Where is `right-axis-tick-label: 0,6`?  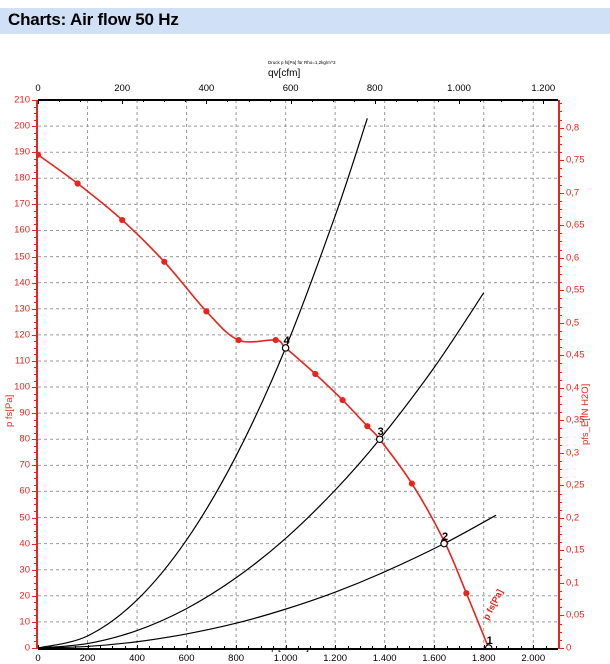 right-axis-tick-label: 0,6 is located at coordinates (573, 258).